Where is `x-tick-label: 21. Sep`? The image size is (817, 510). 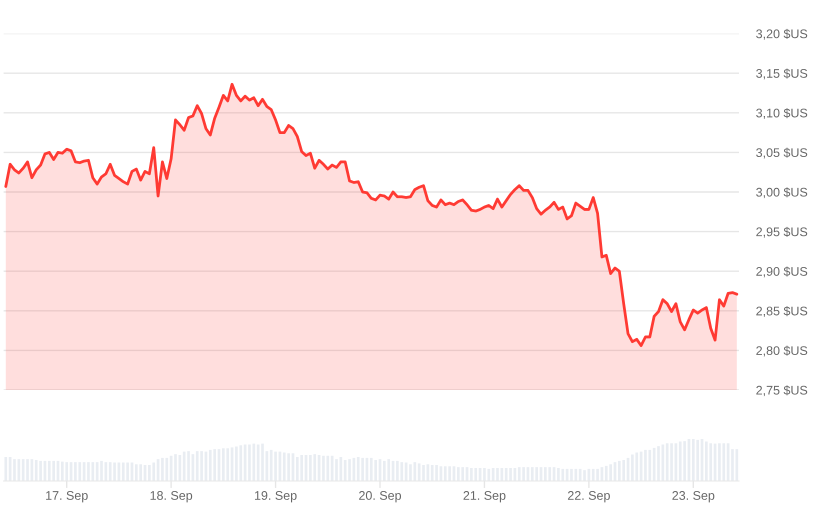
x-tick-label: 21. Sep is located at coordinates (485, 496).